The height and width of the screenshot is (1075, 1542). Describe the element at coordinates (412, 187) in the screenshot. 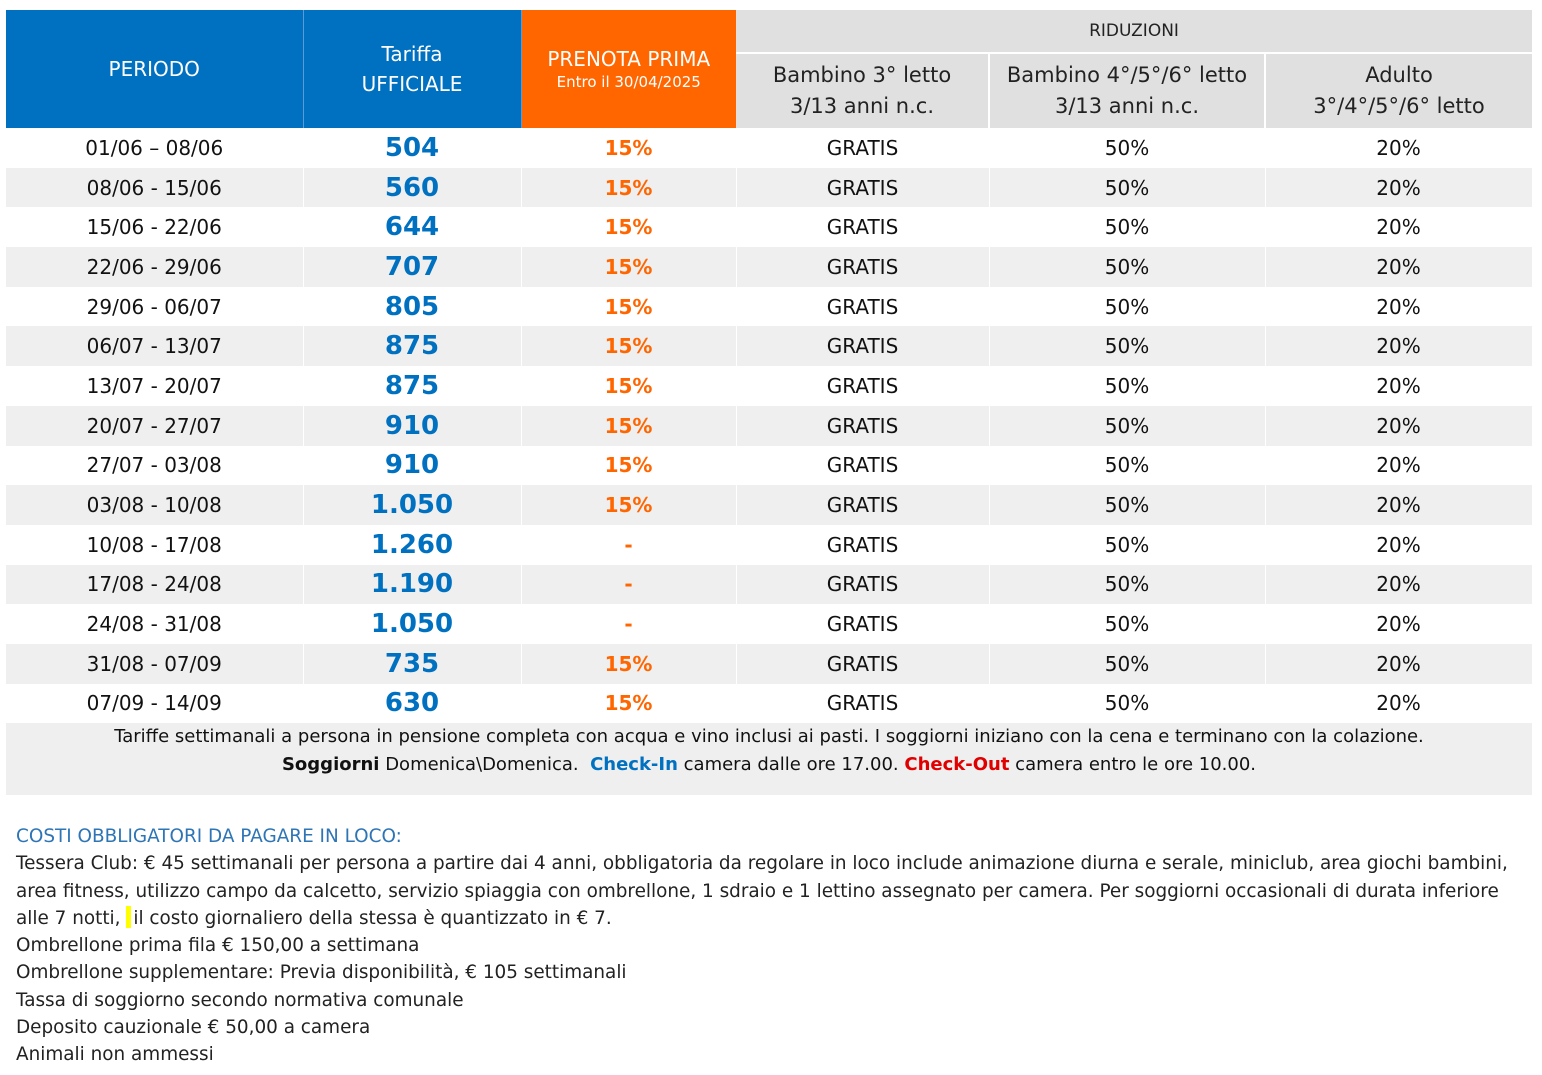

I see `cell-tariffa: 560` at that location.